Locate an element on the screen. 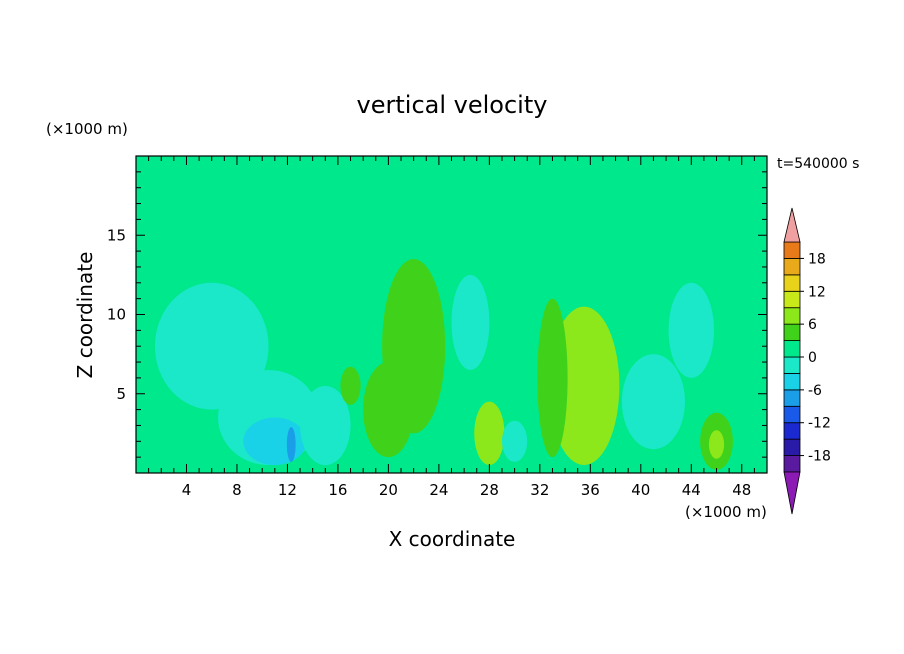 The height and width of the screenshot is (654, 904). colorbar-labels: 18 12 6 0 -6 -12 -18 is located at coordinates (815, 358).